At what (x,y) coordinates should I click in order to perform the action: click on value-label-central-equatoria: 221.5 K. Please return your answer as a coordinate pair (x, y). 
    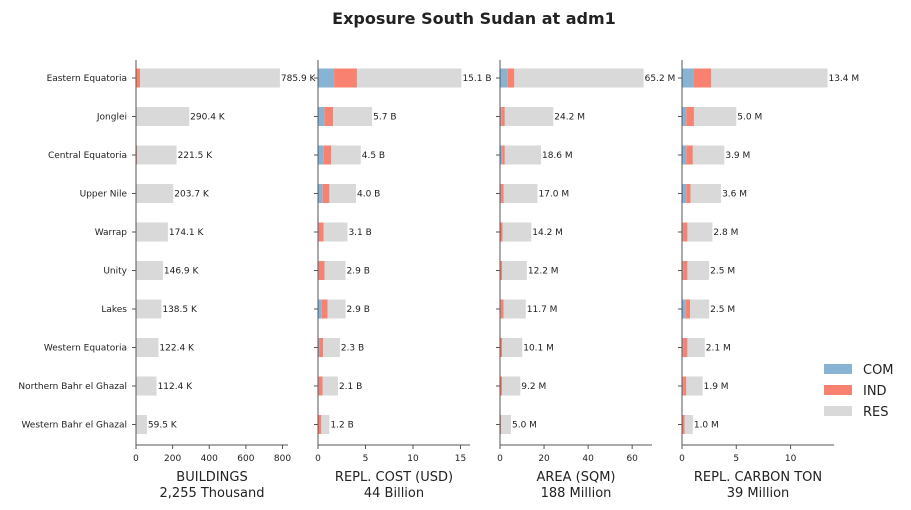
    Looking at the image, I should click on (196, 156).